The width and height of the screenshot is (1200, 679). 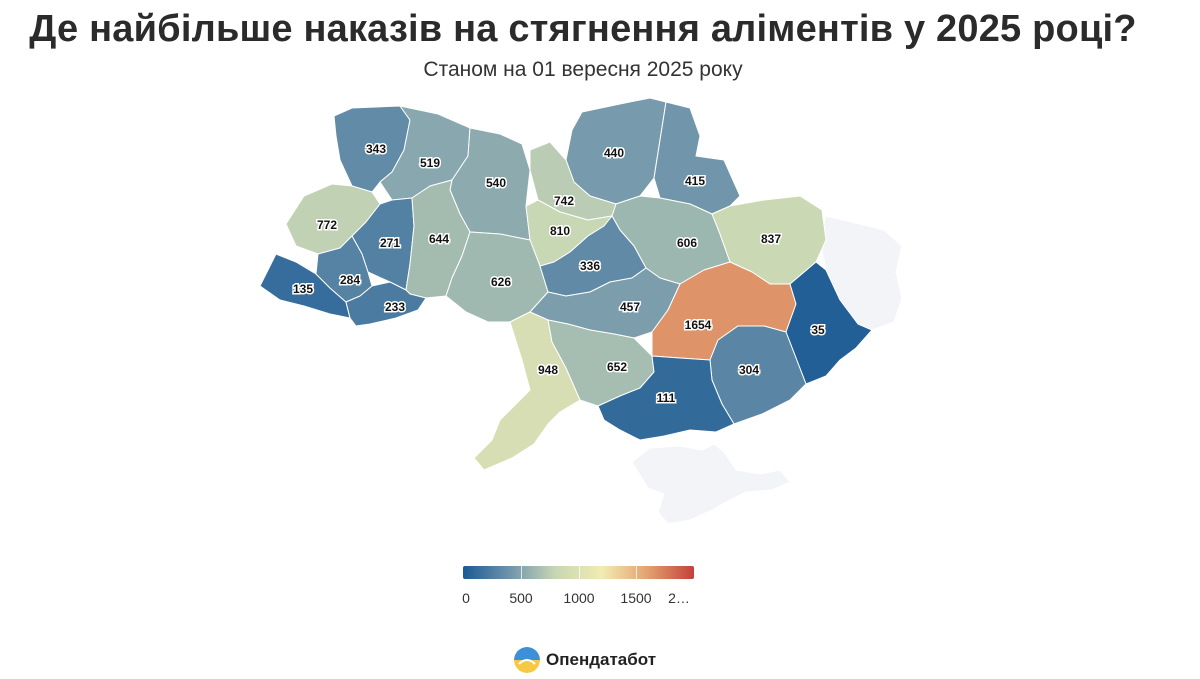 I want to click on region-zaporizhzhia-kherson, so click(x=666, y=398).